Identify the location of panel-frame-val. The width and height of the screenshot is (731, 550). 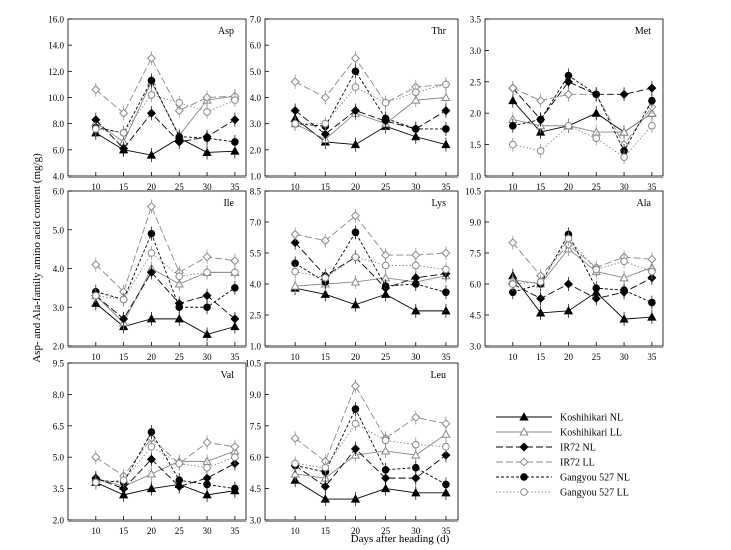
(157, 441).